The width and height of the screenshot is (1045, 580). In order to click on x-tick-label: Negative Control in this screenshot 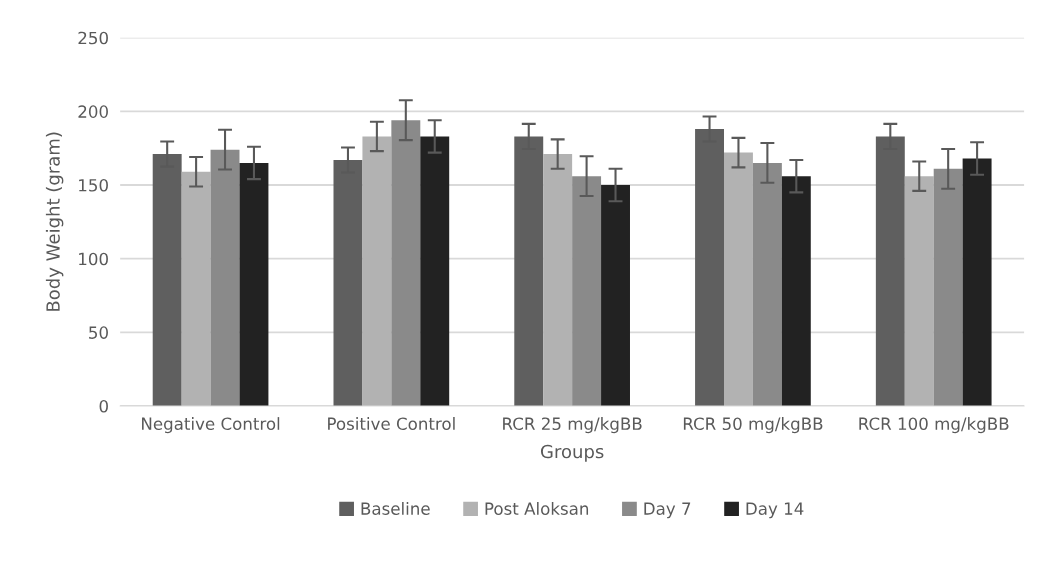, I will do `click(211, 425)`.